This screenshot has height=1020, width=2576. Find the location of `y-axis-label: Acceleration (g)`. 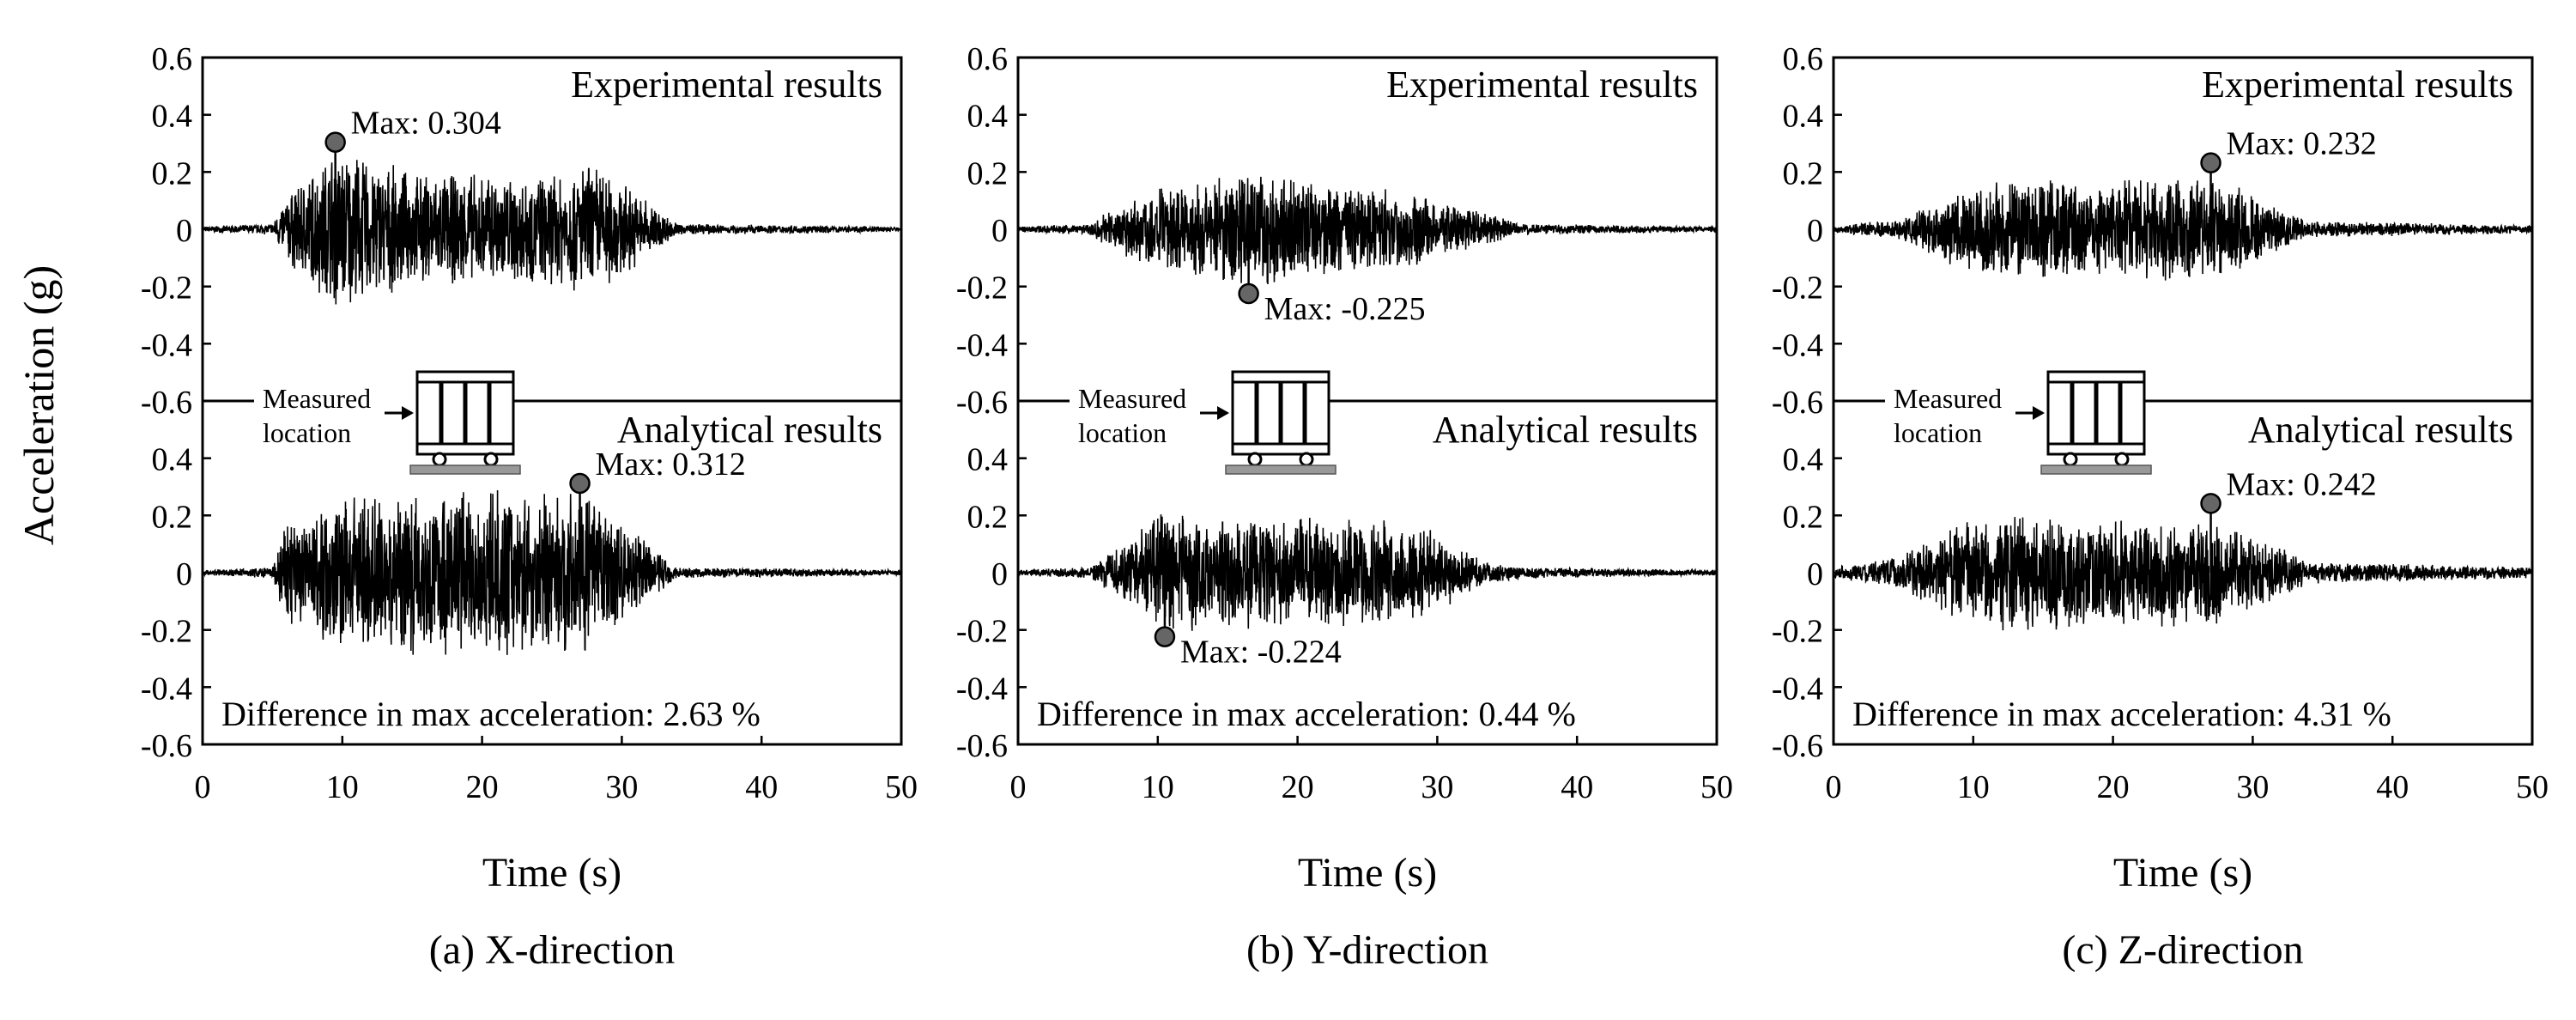

y-axis-label: Acceleration (g) is located at coordinates (39, 405).